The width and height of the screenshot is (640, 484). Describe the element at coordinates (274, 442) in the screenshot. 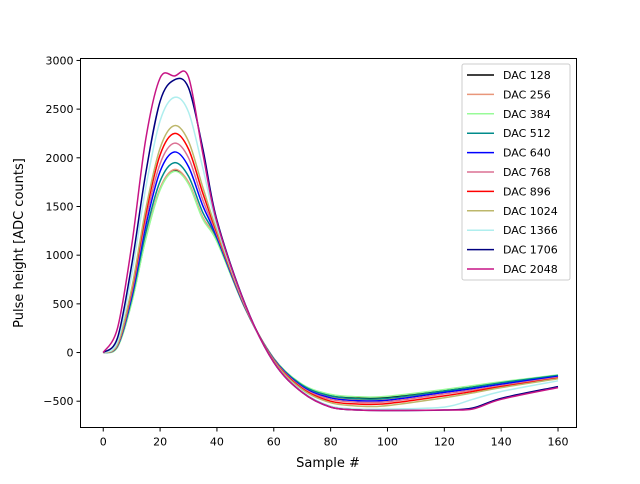

I see `x-tick-label: 60` at that location.